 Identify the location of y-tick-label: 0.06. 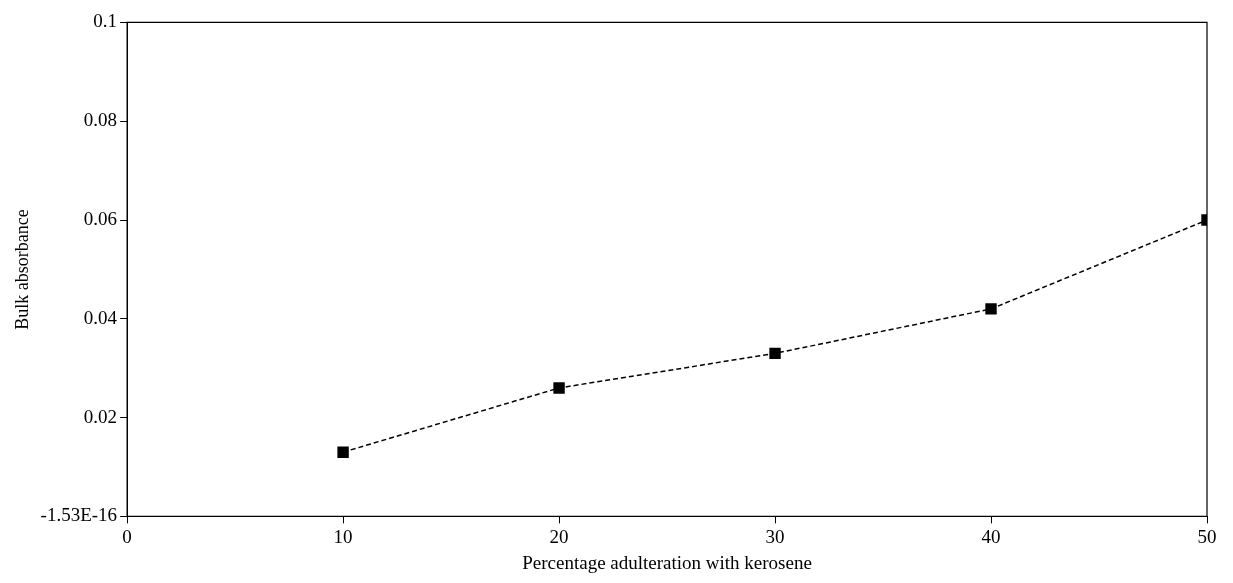
(100, 218).